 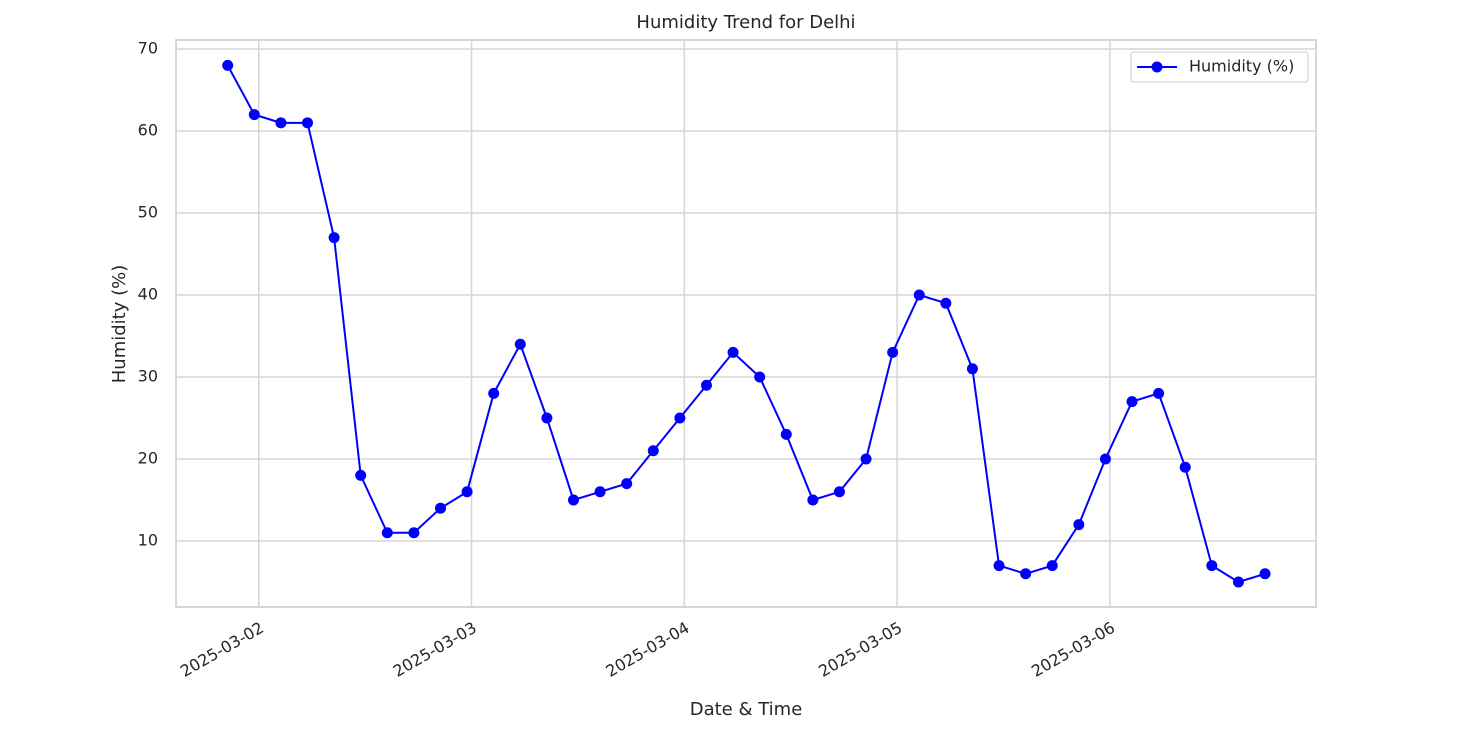 What do you see at coordinates (148, 48) in the screenshot?
I see `y-tick-label: 70` at bounding box center [148, 48].